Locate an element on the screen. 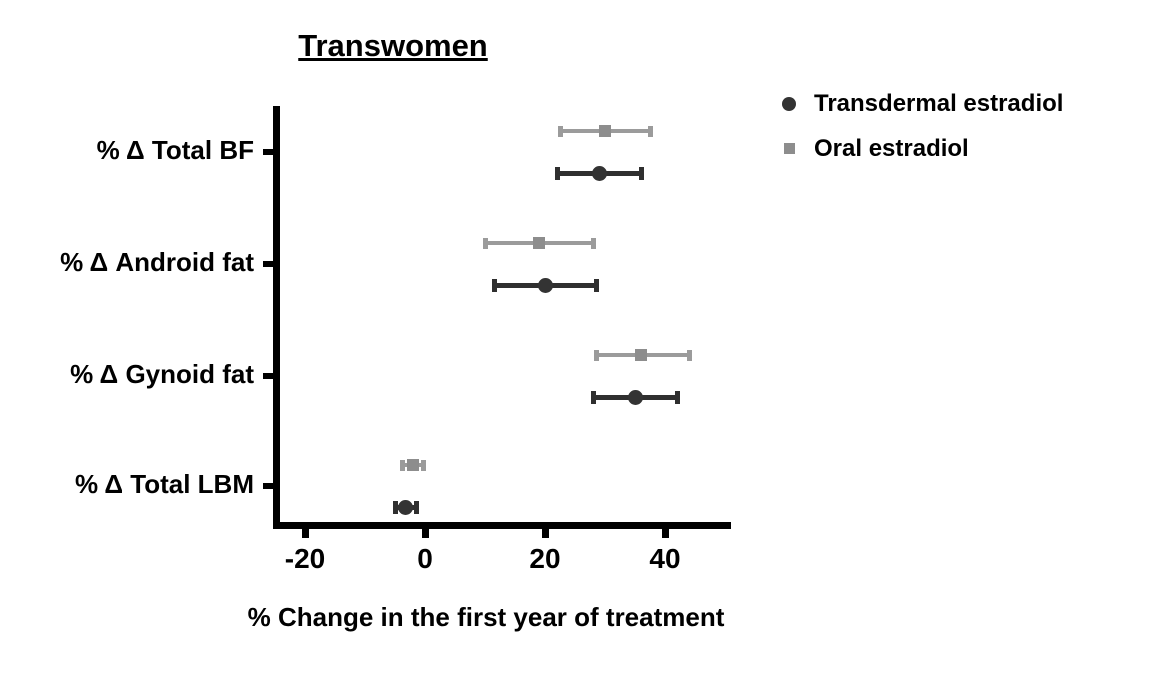  category-label: % Δ Gynoid fat is located at coordinates (162, 374).